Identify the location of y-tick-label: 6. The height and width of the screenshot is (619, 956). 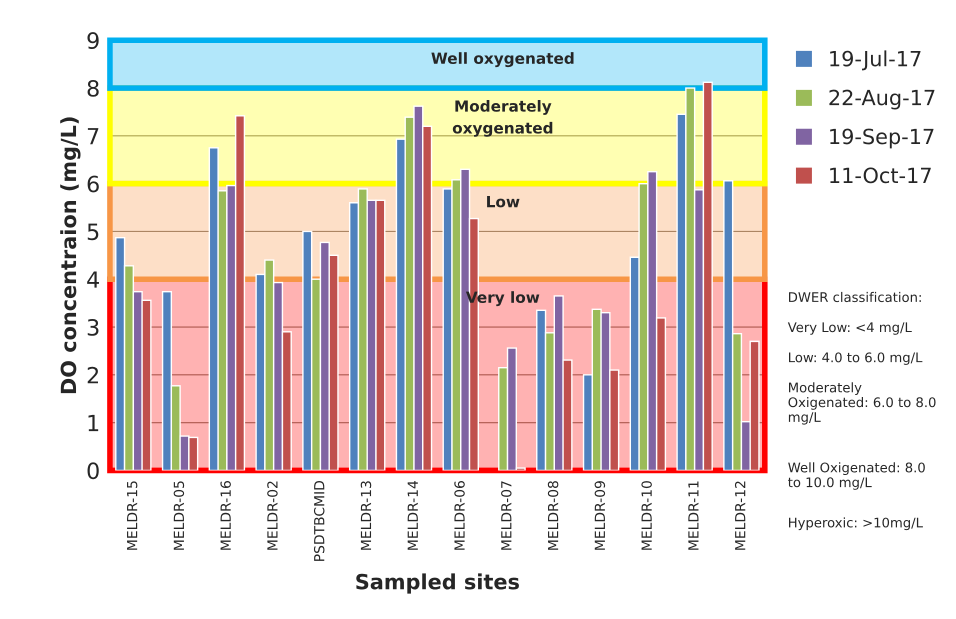
(93, 184).